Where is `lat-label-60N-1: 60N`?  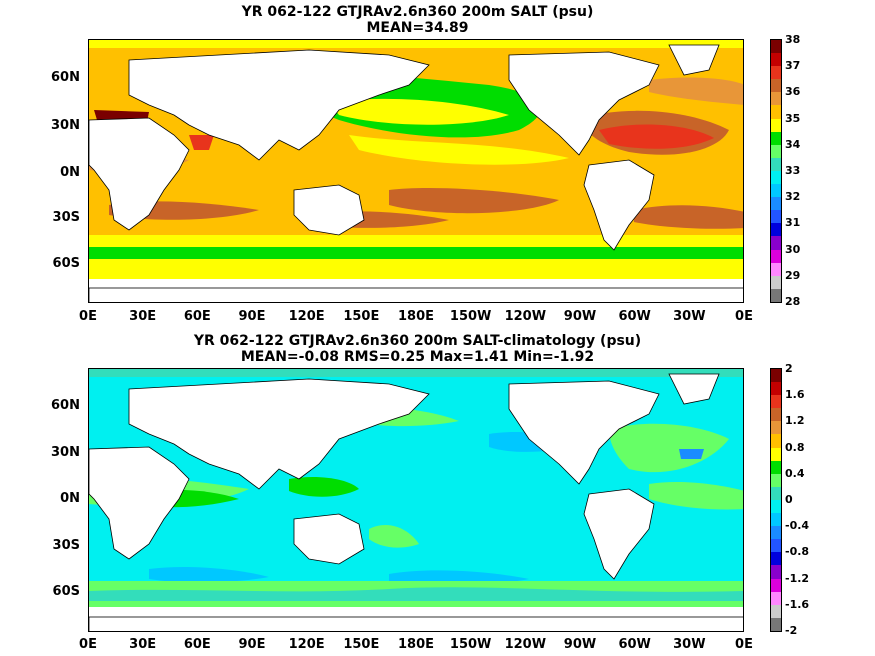
lat-label-60N-1: 60N is located at coordinates (65, 77).